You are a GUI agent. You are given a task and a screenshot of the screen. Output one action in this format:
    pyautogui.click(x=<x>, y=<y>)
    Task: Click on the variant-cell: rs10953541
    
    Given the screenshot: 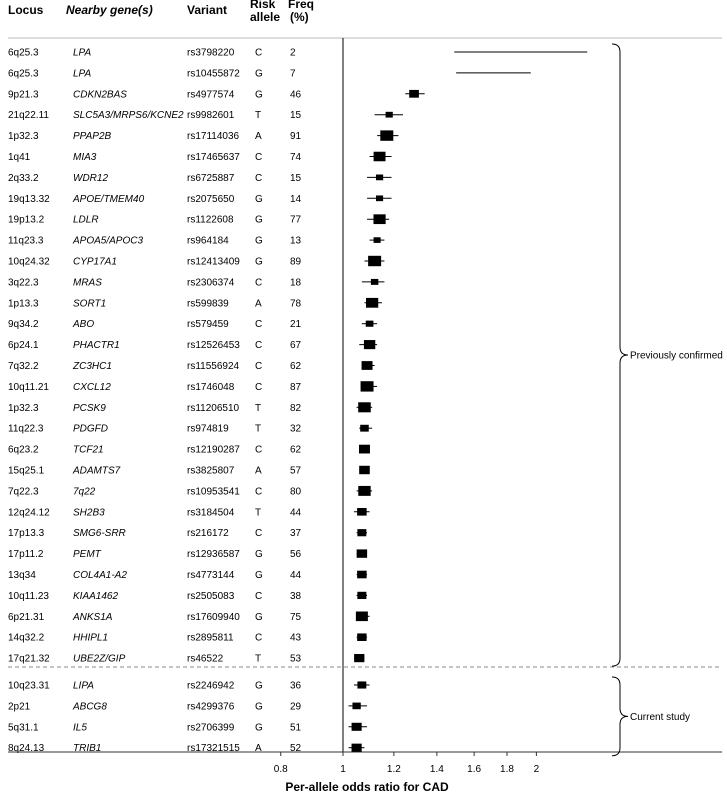 What is the action you would take?
    pyautogui.click(x=213, y=491)
    